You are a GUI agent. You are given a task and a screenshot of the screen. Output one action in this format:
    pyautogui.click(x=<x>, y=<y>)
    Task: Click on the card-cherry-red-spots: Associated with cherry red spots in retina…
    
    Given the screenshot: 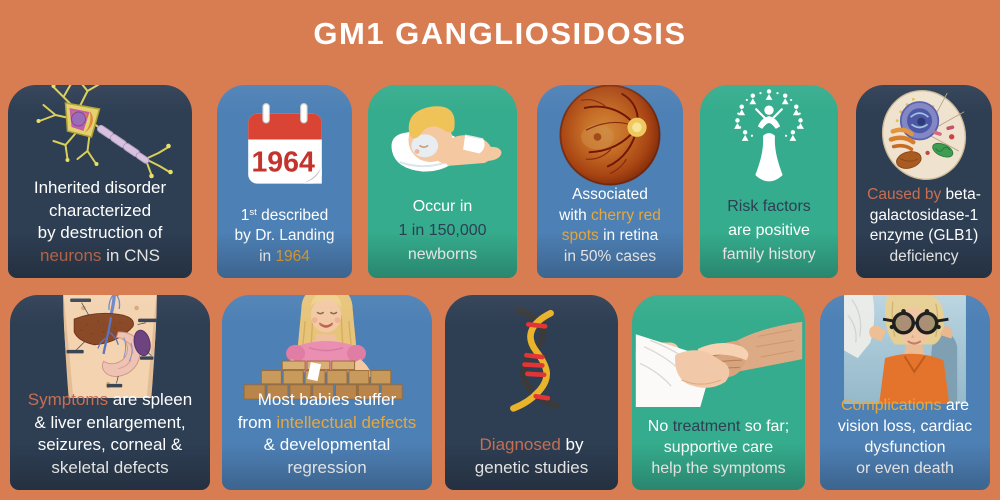 What is the action you would take?
    pyautogui.click(x=610, y=181)
    